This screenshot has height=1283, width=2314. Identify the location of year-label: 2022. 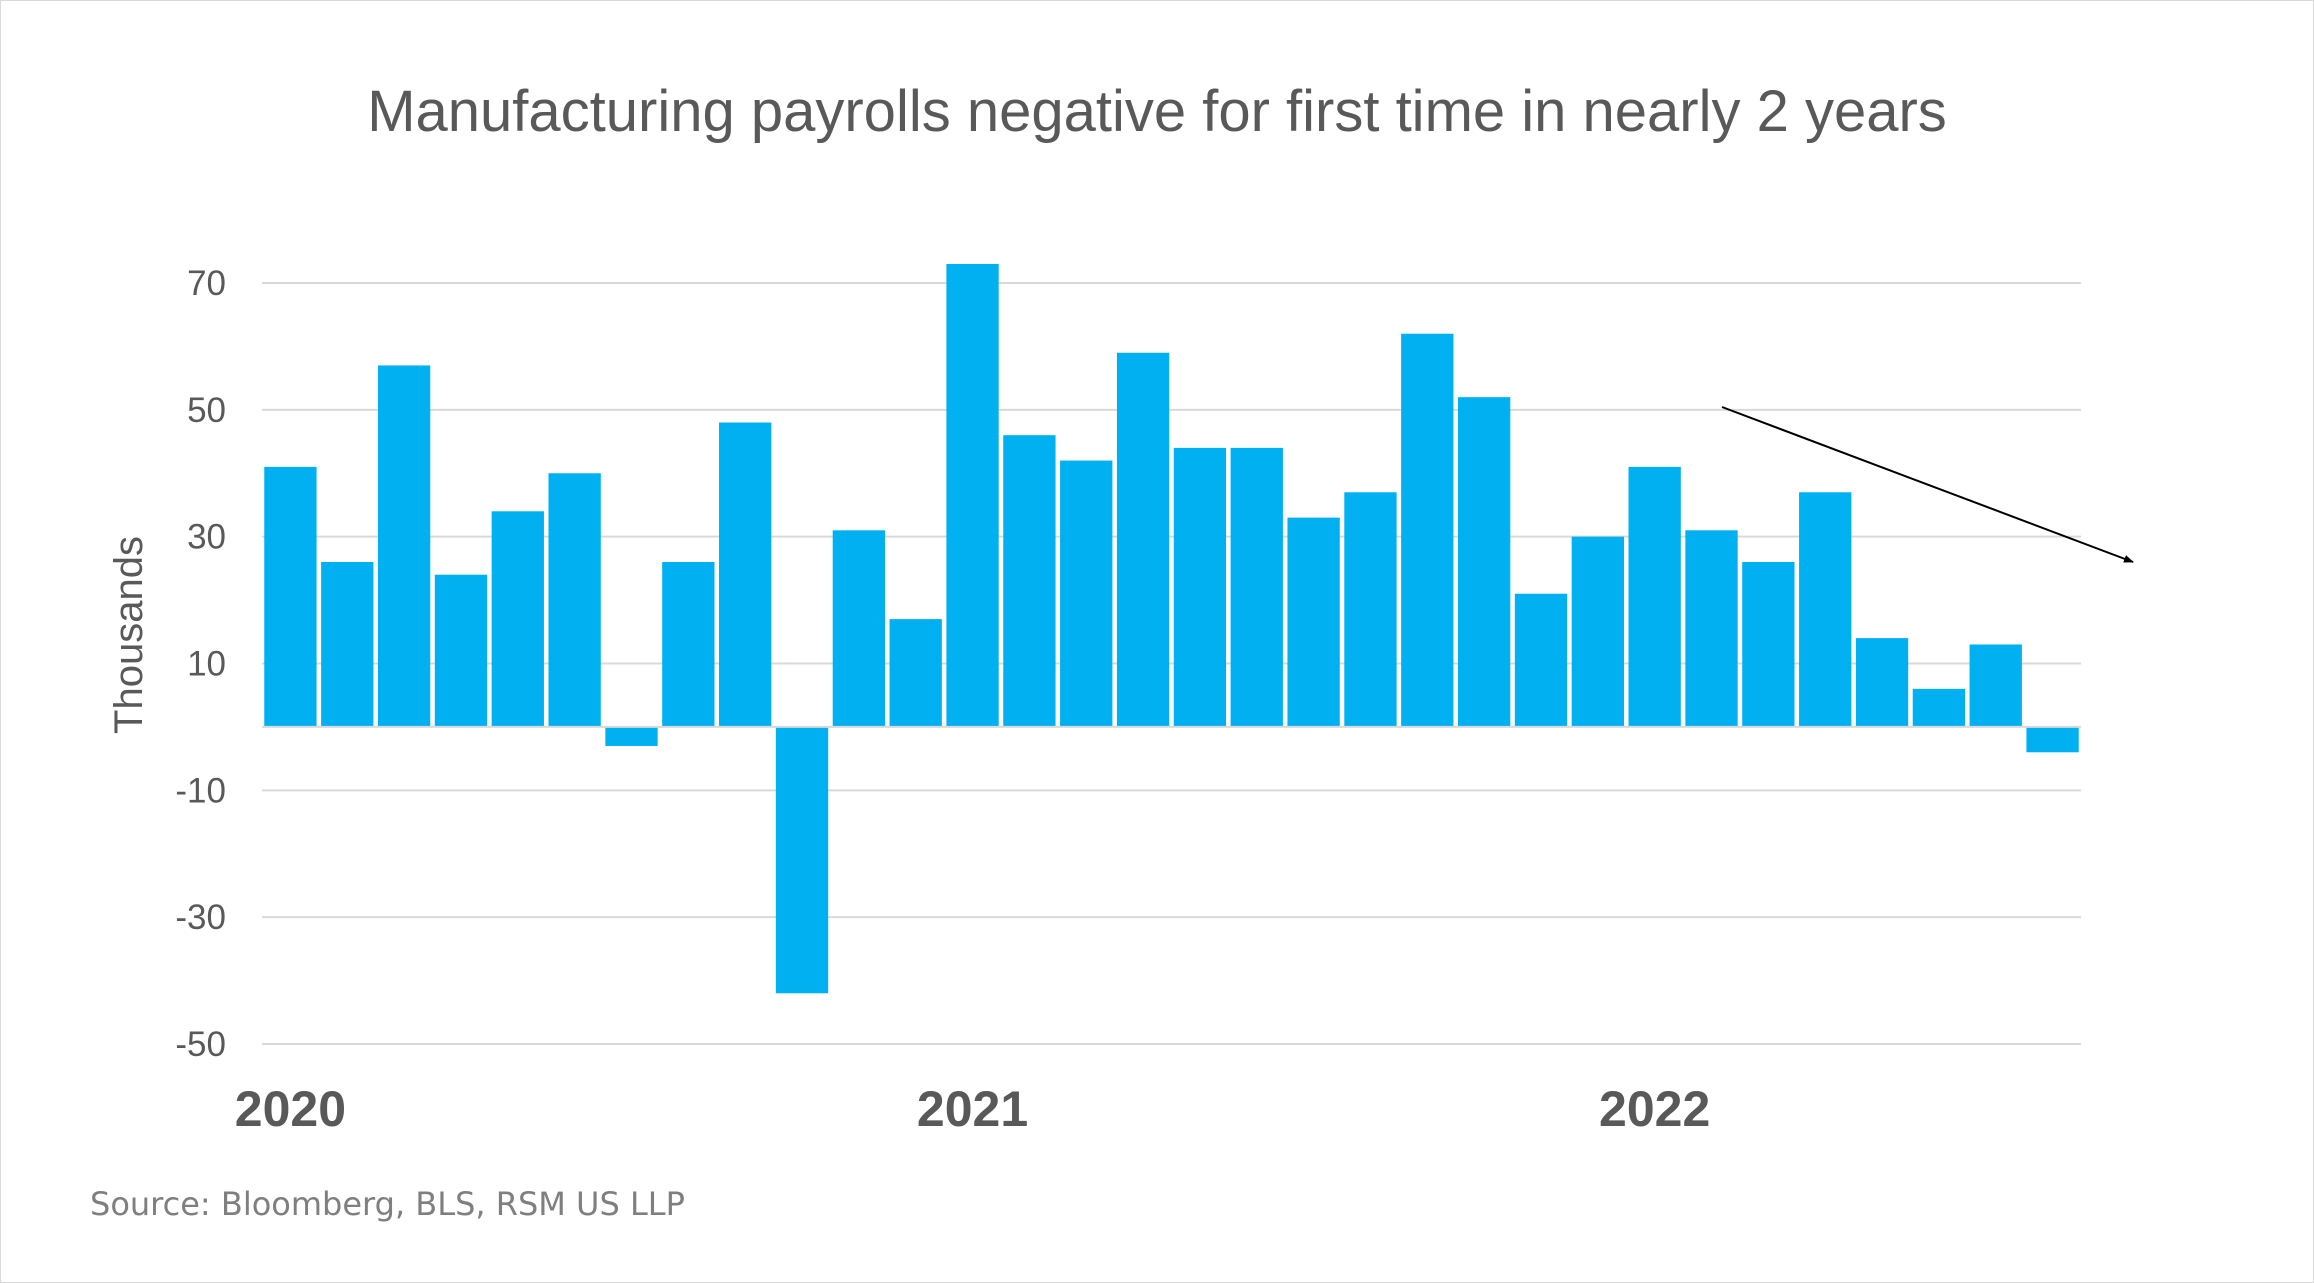
(1654, 1109).